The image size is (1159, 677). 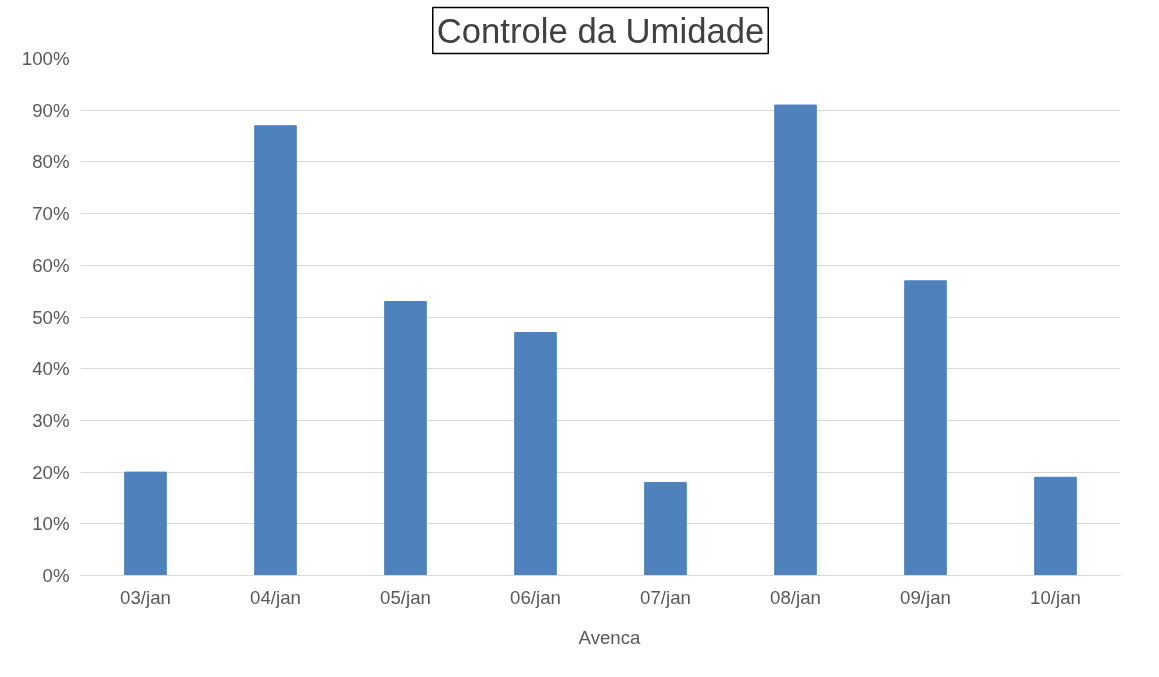 What do you see at coordinates (405, 597) in the screenshot?
I see `x-tick-label: 05/jan` at bounding box center [405, 597].